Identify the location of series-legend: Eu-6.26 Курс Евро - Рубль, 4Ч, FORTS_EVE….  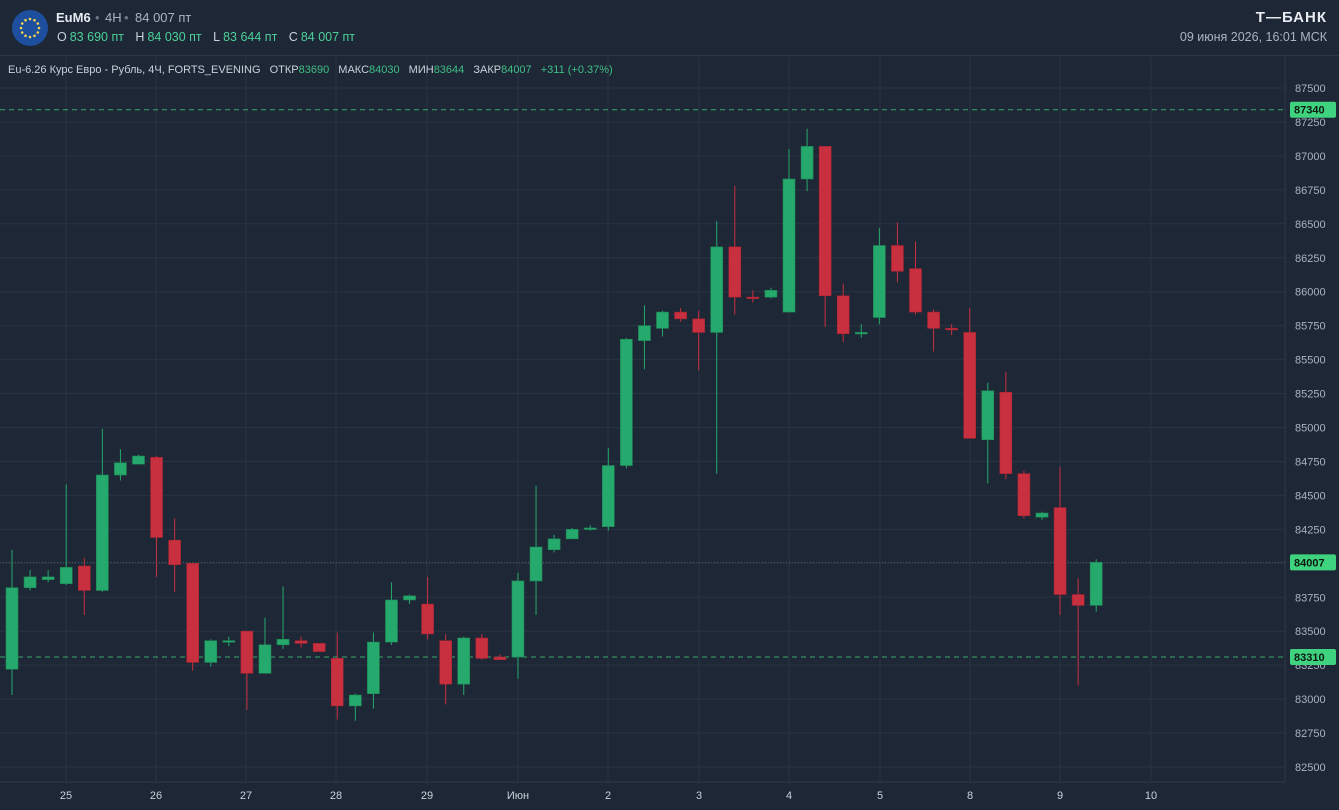
(310, 70).